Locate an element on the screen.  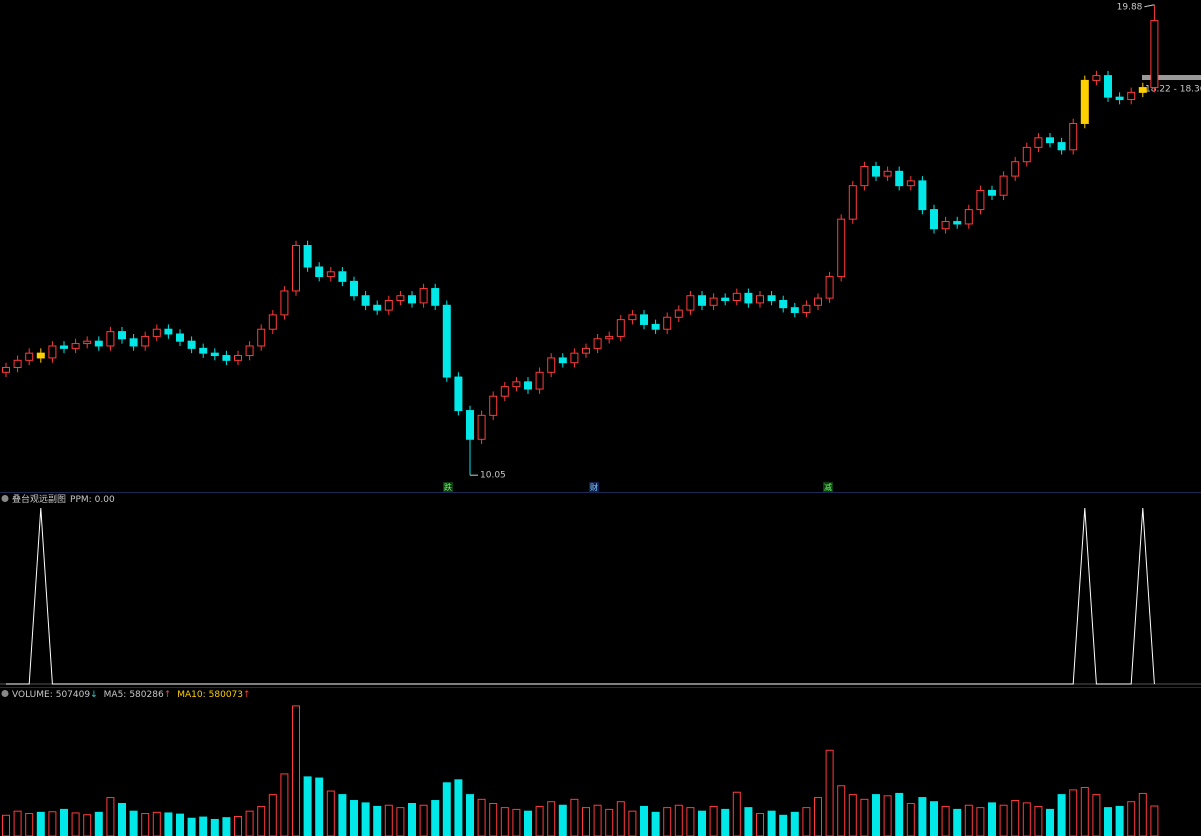
marker: 减 is located at coordinates (828, 487).